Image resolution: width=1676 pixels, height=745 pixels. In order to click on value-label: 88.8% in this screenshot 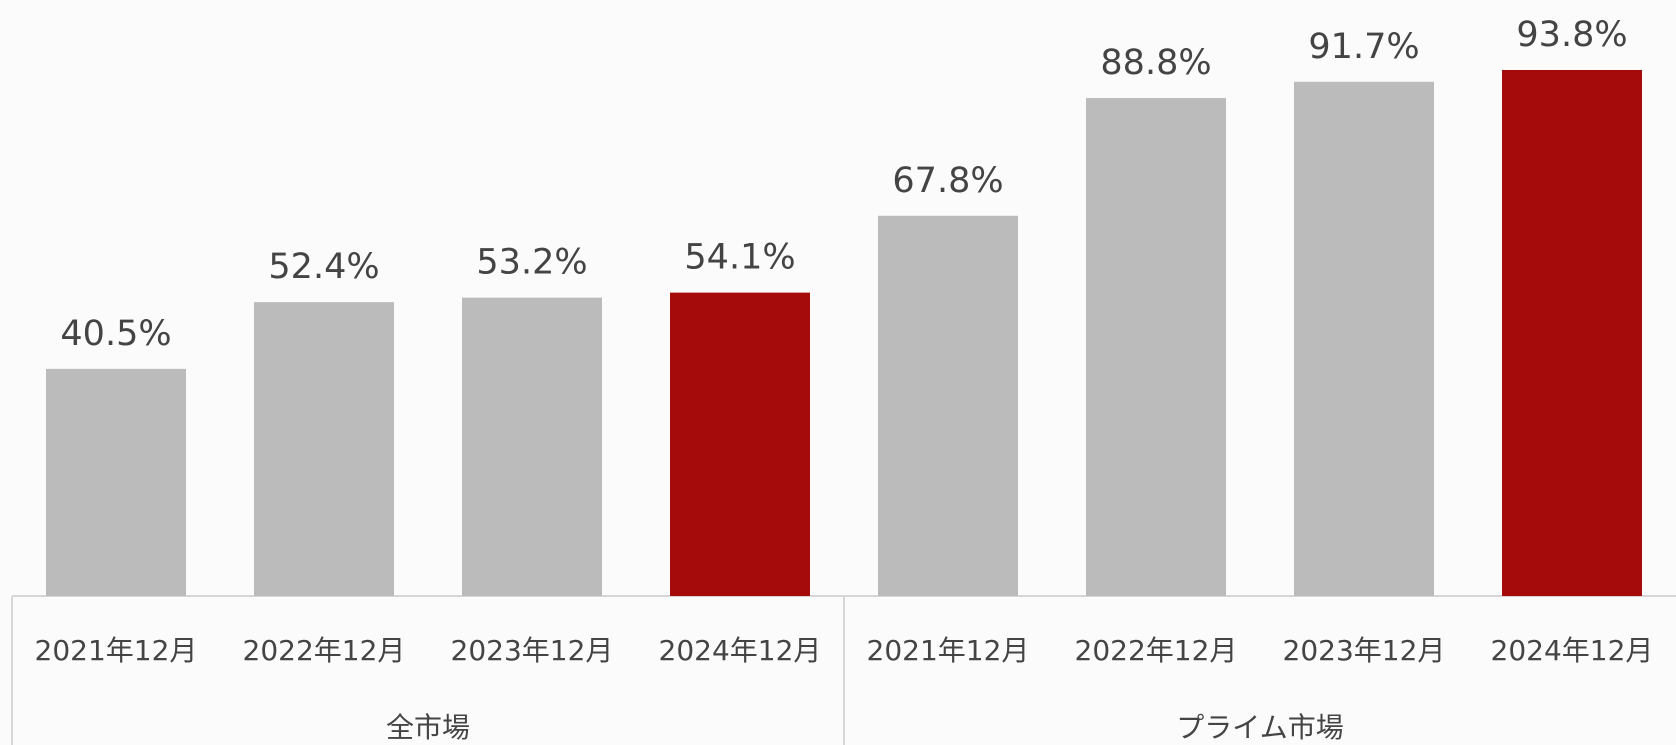, I will do `click(1155, 63)`.